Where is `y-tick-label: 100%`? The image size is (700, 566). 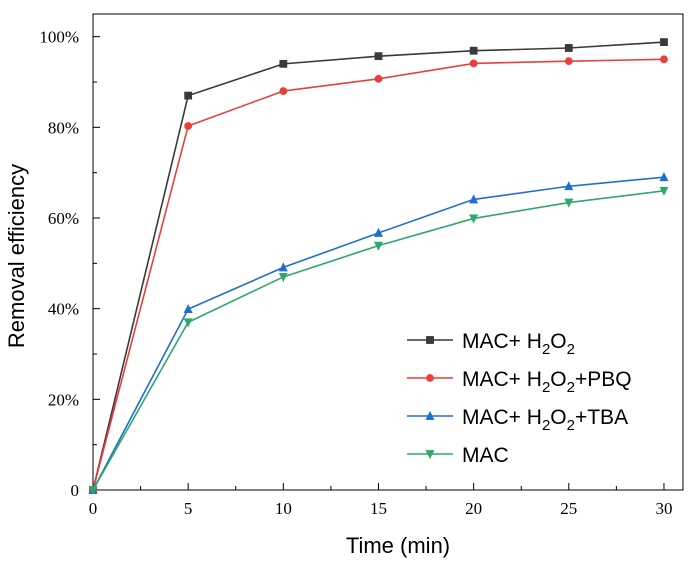
y-tick-label: 100% is located at coordinates (59, 37).